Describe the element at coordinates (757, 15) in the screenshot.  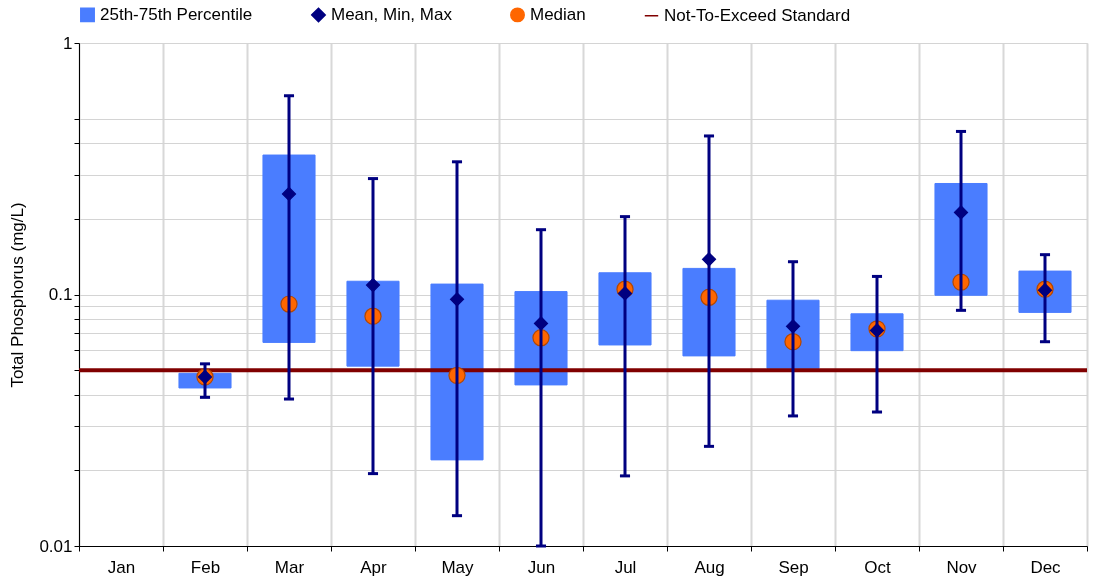
I see `legend-label: Not-To-Exceed Standard` at that location.